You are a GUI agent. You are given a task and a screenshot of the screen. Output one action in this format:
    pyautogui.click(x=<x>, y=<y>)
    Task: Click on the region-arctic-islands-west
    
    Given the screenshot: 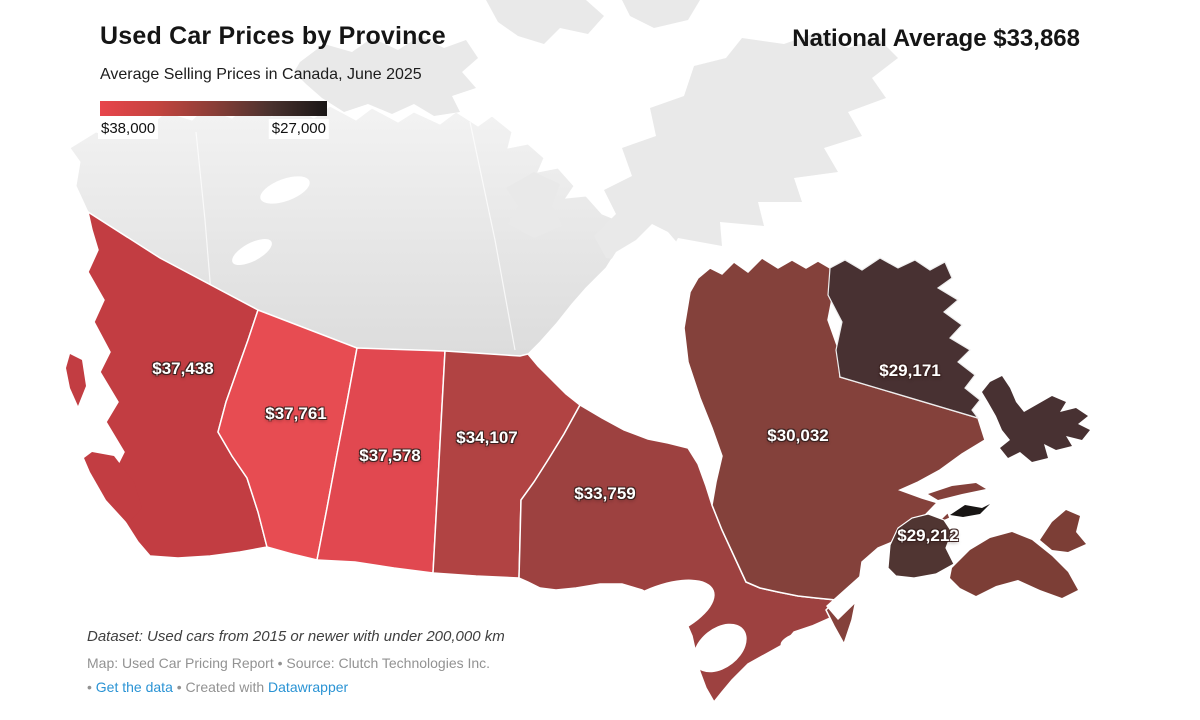 What is the action you would take?
    pyautogui.click(x=386, y=76)
    